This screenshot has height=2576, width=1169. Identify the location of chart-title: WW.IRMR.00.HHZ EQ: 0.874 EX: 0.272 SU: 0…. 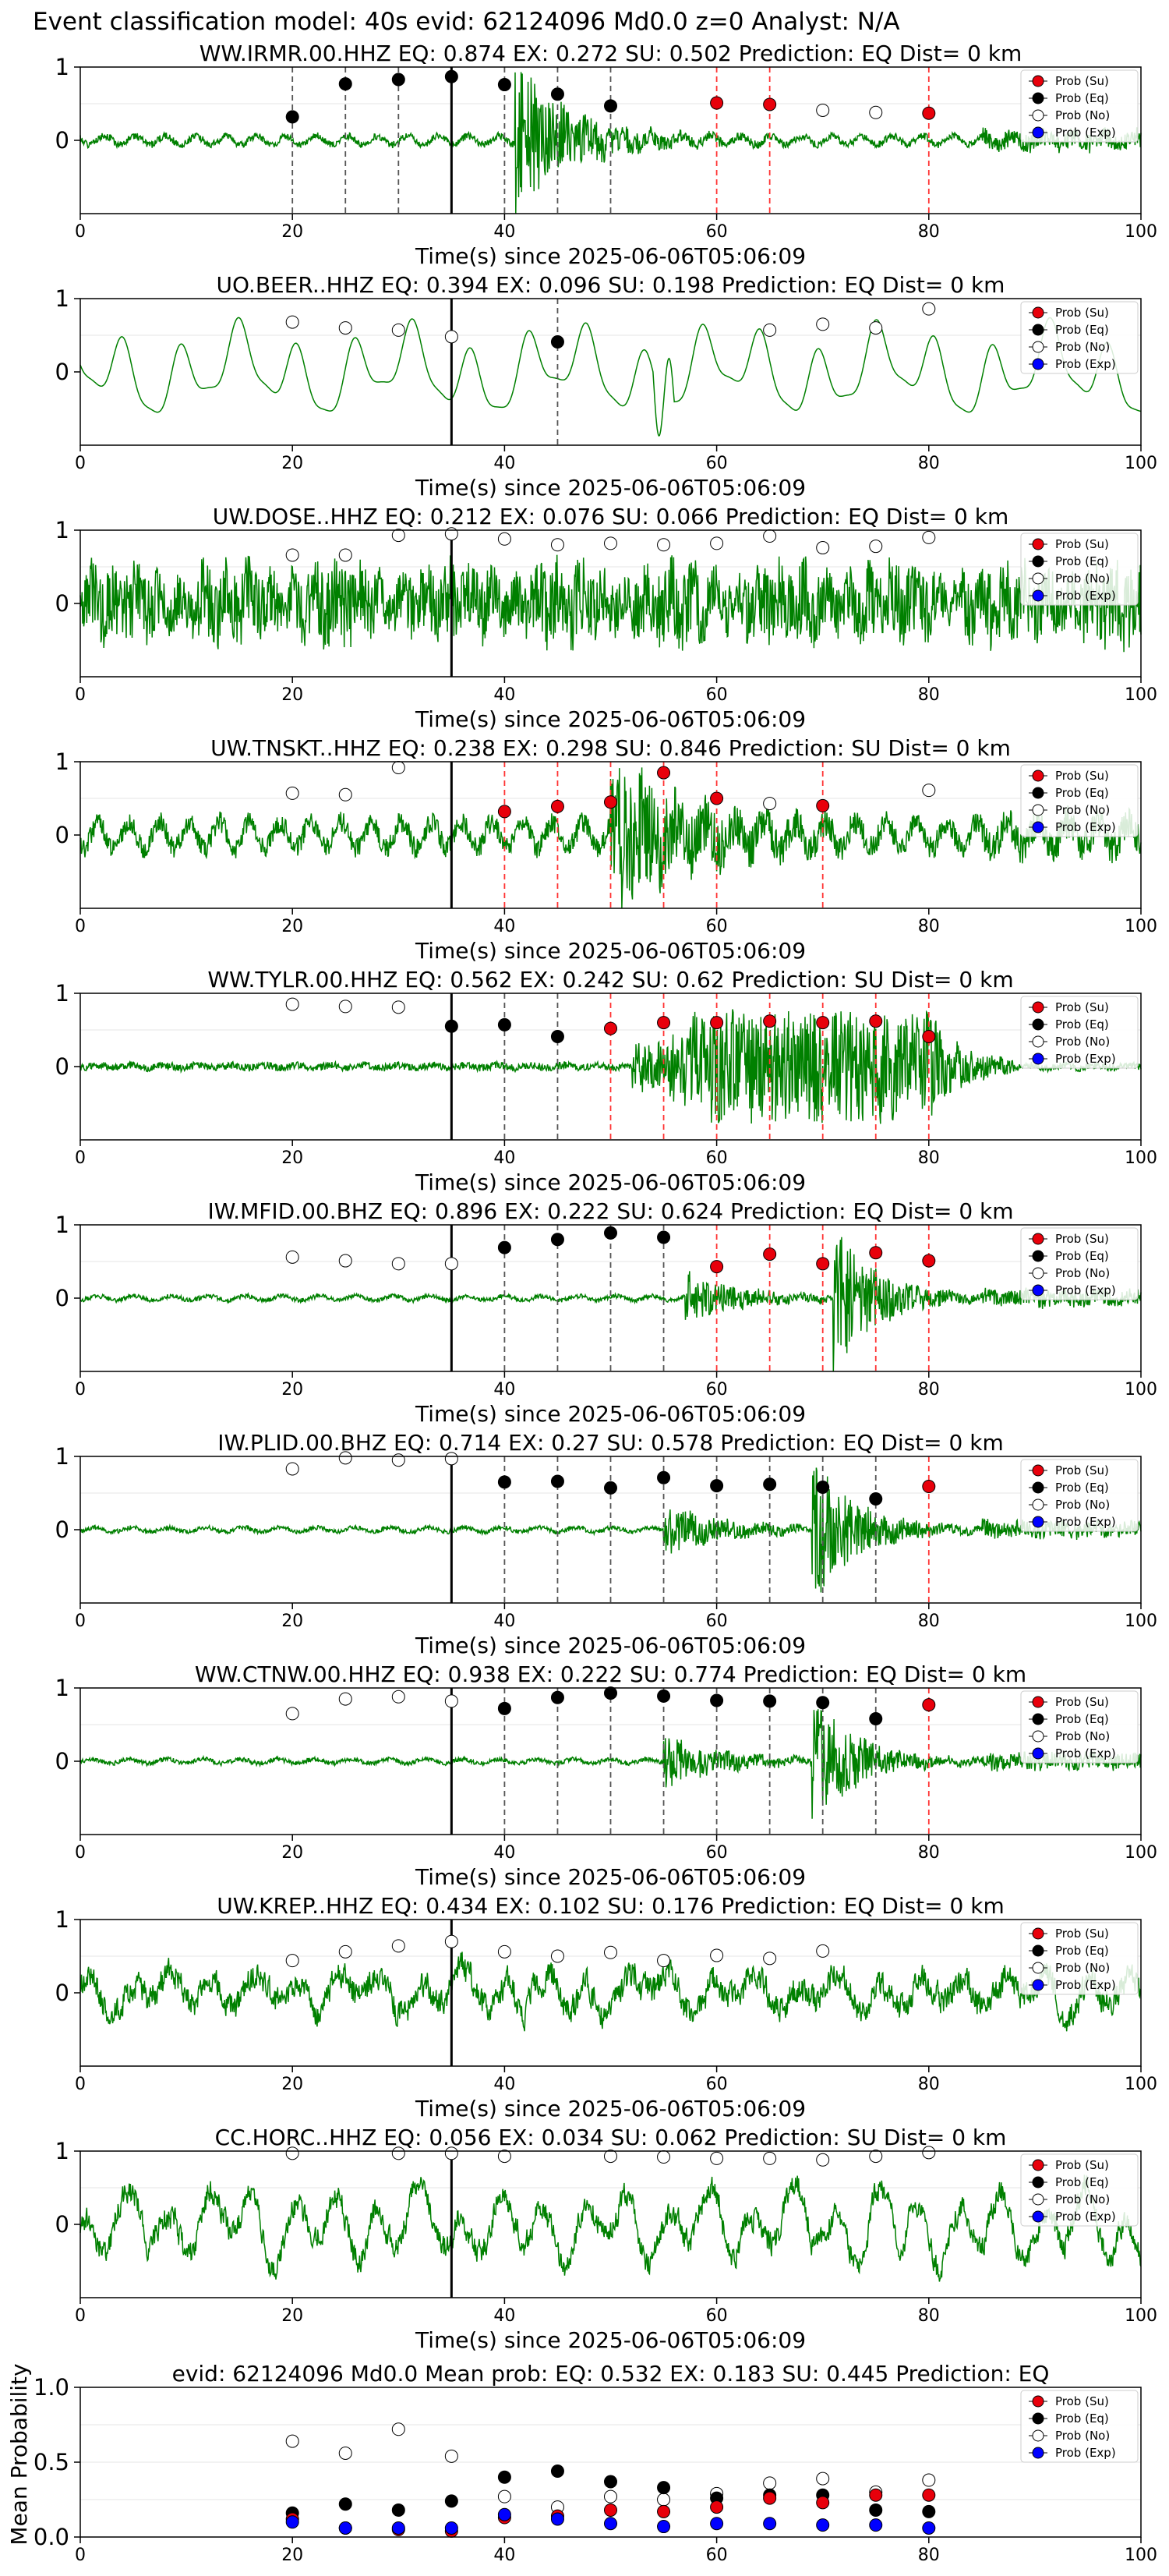
(611, 53).